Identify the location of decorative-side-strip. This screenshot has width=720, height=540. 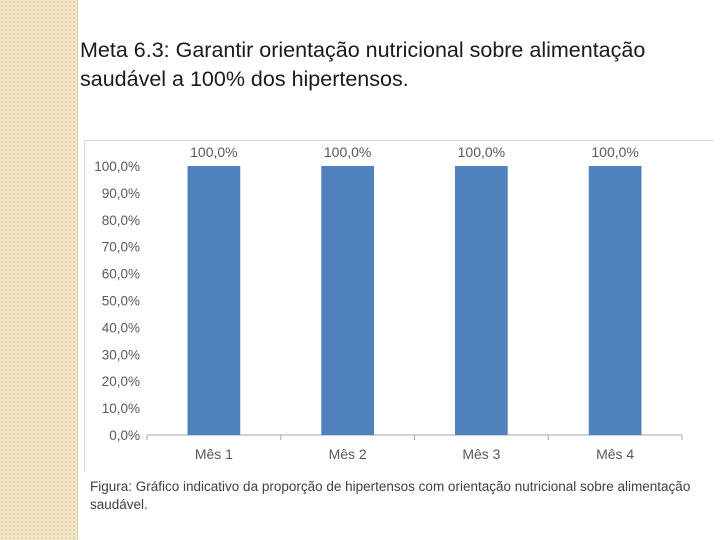
(39, 270).